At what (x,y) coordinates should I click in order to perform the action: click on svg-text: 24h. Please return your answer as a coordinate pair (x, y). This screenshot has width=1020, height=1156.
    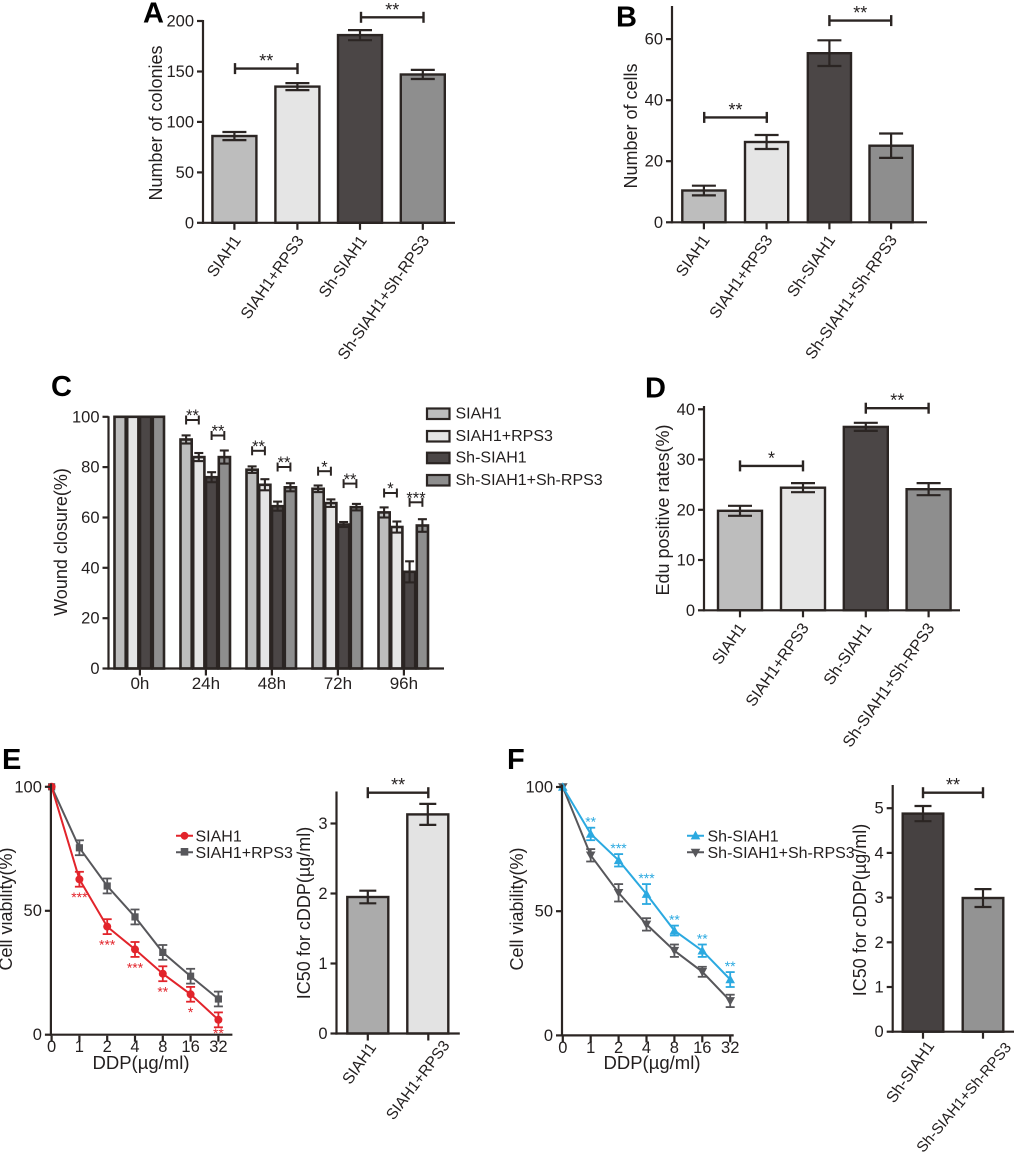
    Looking at the image, I should click on (206, 683).